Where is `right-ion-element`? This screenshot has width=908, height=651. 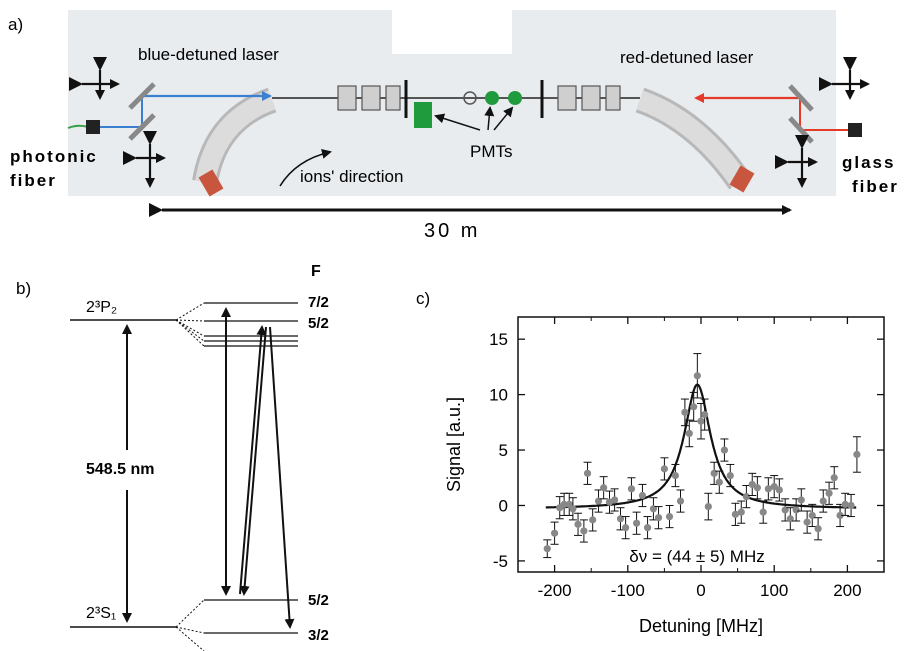
right-ion-element is located at coordinates (742, 179).